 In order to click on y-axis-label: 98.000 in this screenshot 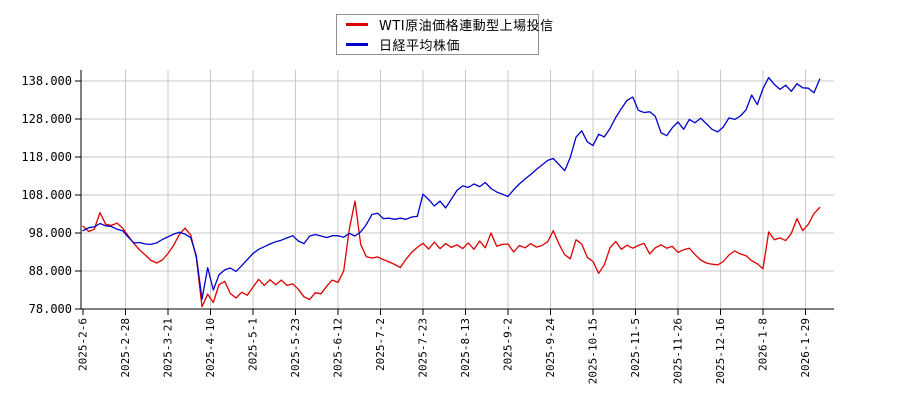, I will do `click(50, 233)`.